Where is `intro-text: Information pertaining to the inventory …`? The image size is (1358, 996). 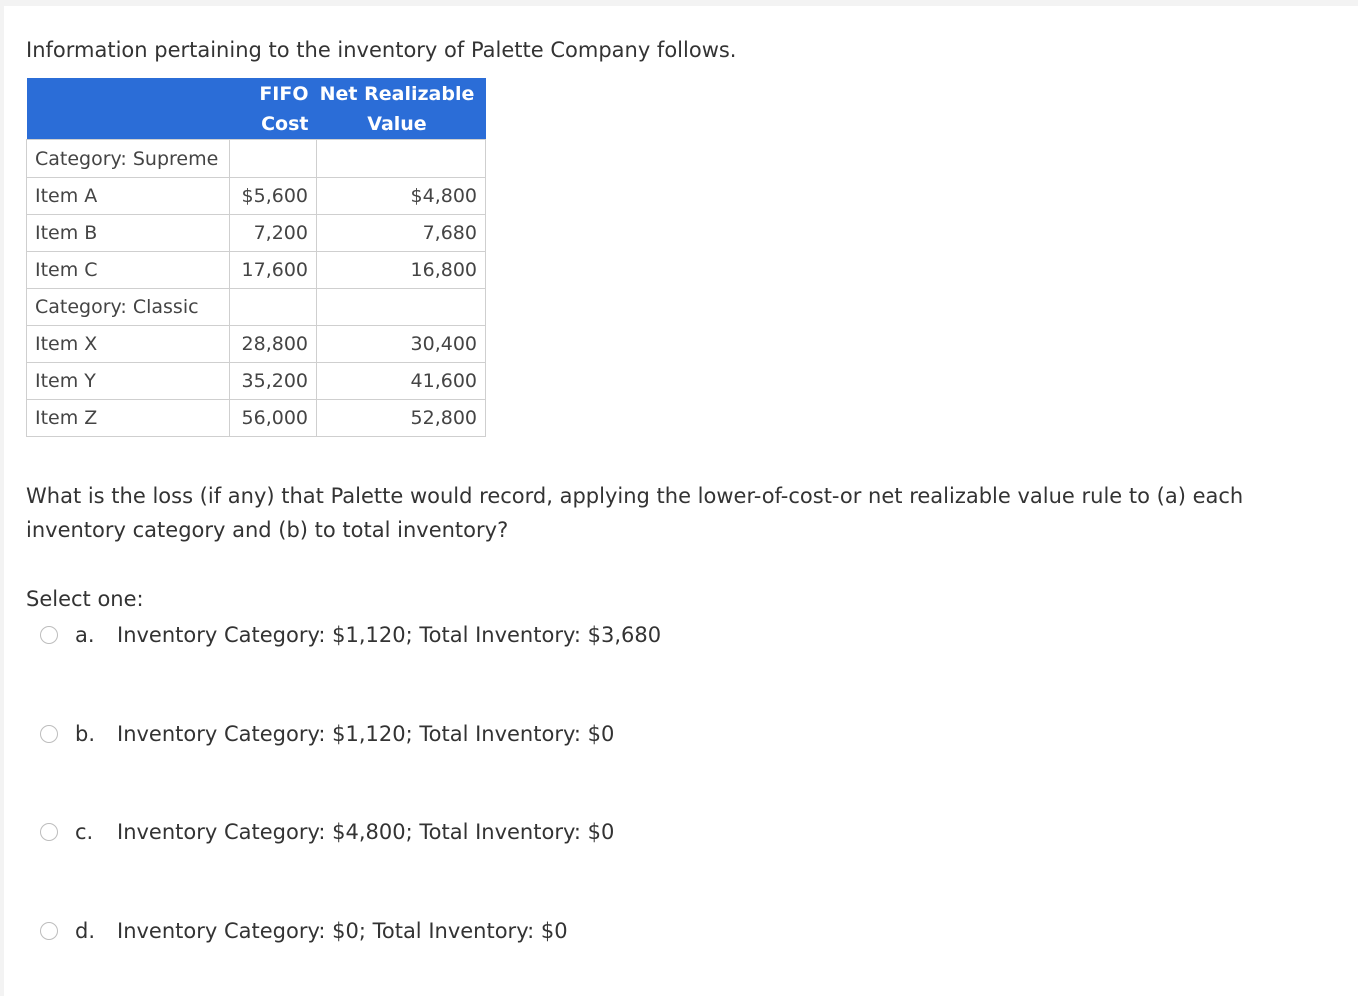 intro-text: Information pertaining to the inventory … is located at coordinates (381, 50).